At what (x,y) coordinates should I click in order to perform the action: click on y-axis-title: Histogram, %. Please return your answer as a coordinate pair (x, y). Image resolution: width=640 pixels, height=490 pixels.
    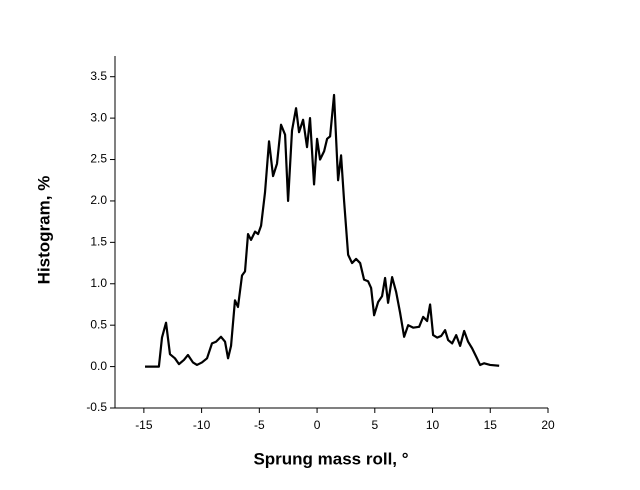
    Looking at the image, I should click on (43, 230).